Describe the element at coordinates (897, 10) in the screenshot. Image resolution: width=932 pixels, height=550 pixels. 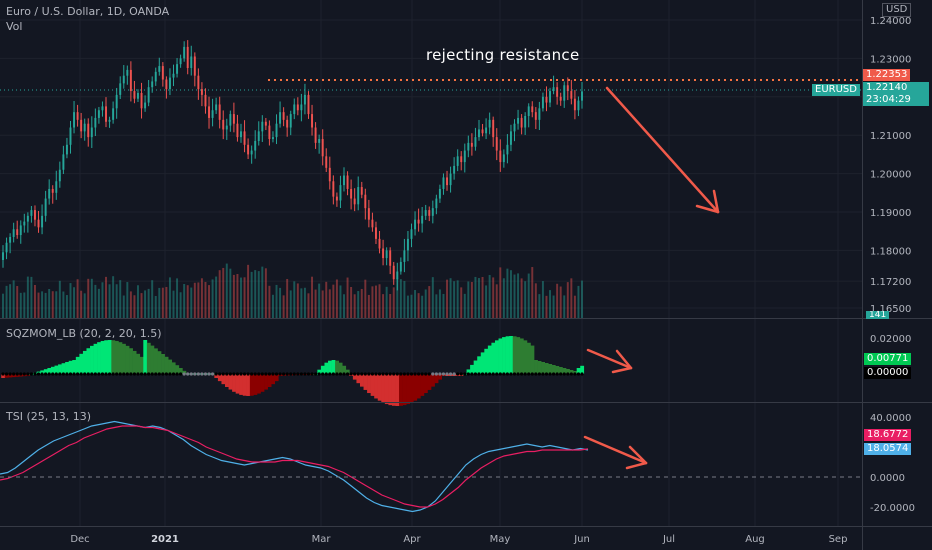
I see `currency-button: USD` at that location.